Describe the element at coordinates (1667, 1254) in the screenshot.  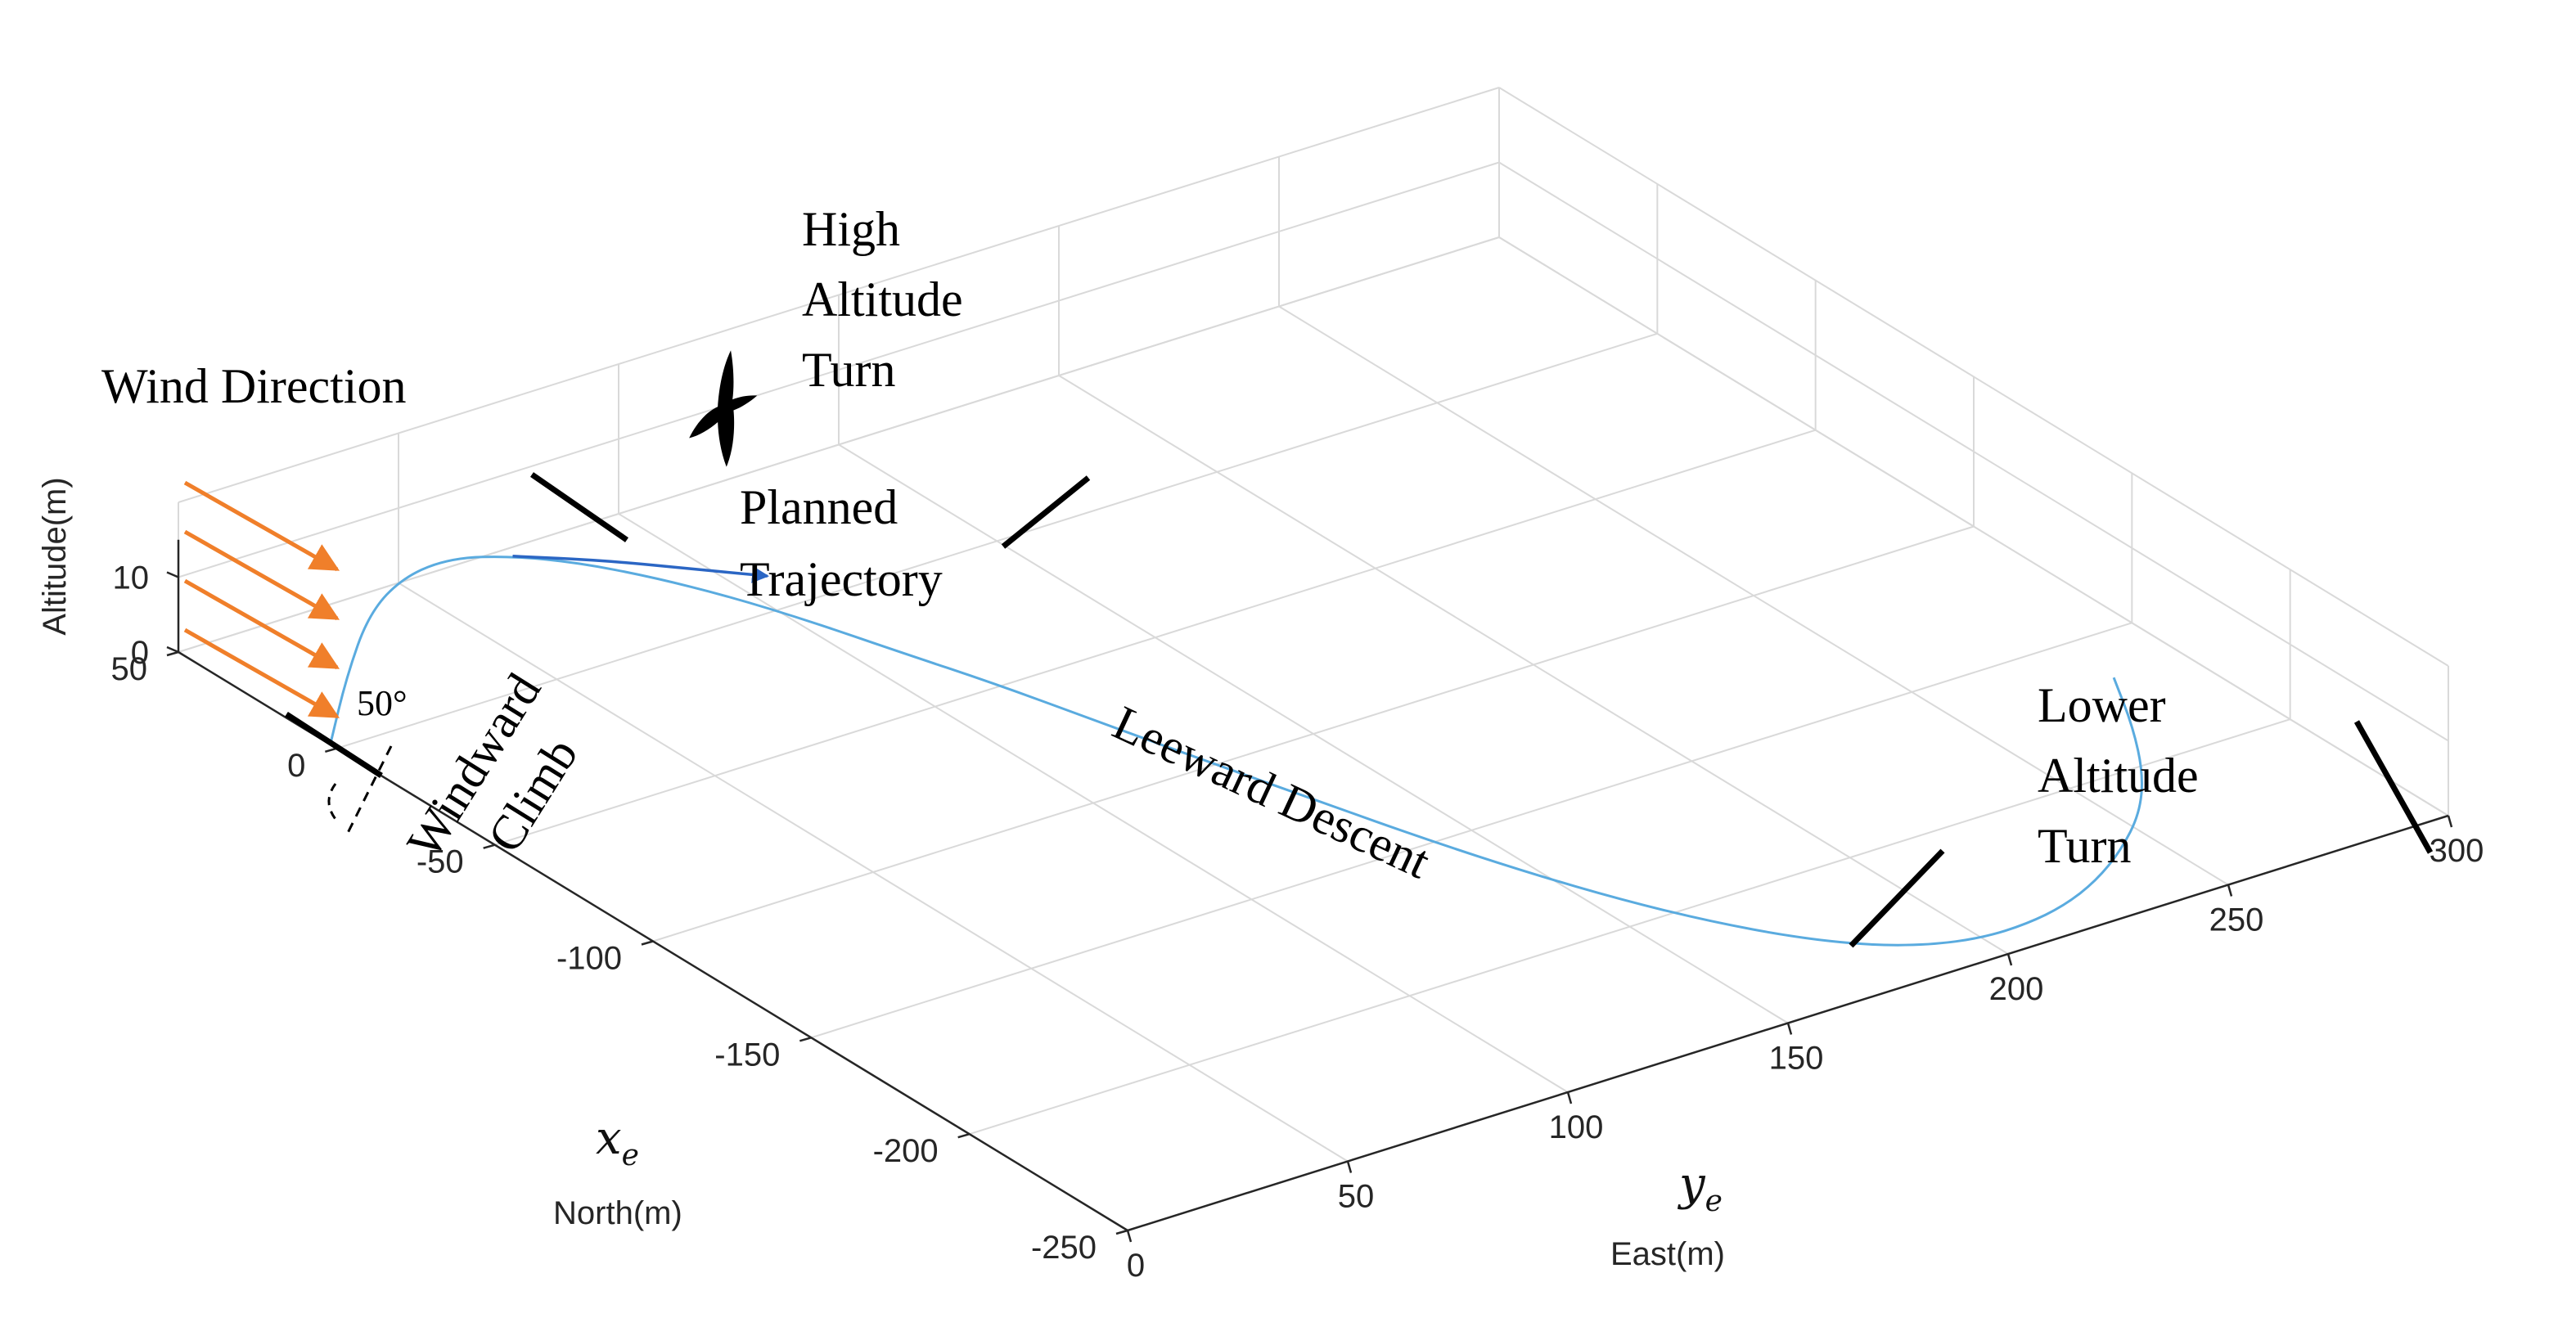
I see `east-axis-label: East(m)` at that location.